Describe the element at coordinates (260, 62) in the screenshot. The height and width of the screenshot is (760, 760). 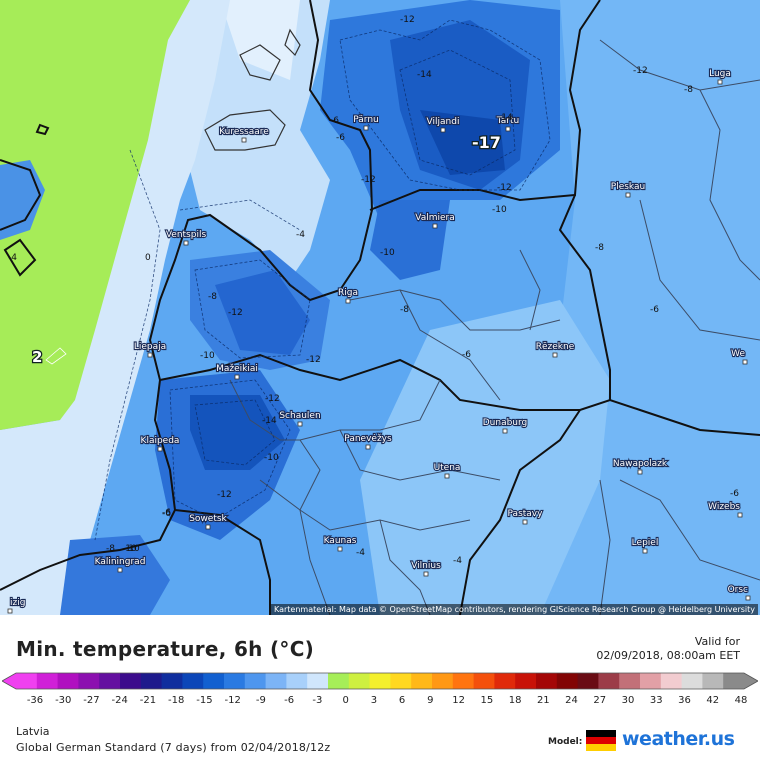
I see `hiiumaa-coast` at that location.